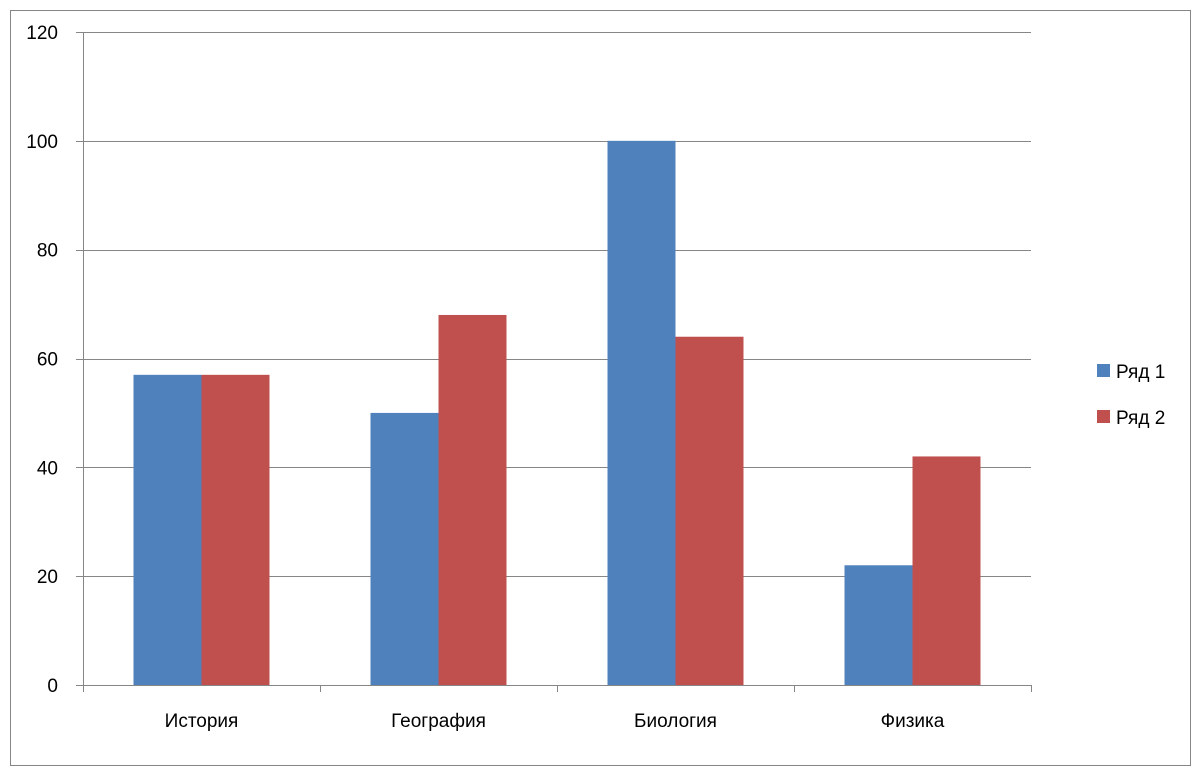 The height and width of the screenshot is (772, 1192). I want to click on y-tick-label: 100, so click(42, 142).